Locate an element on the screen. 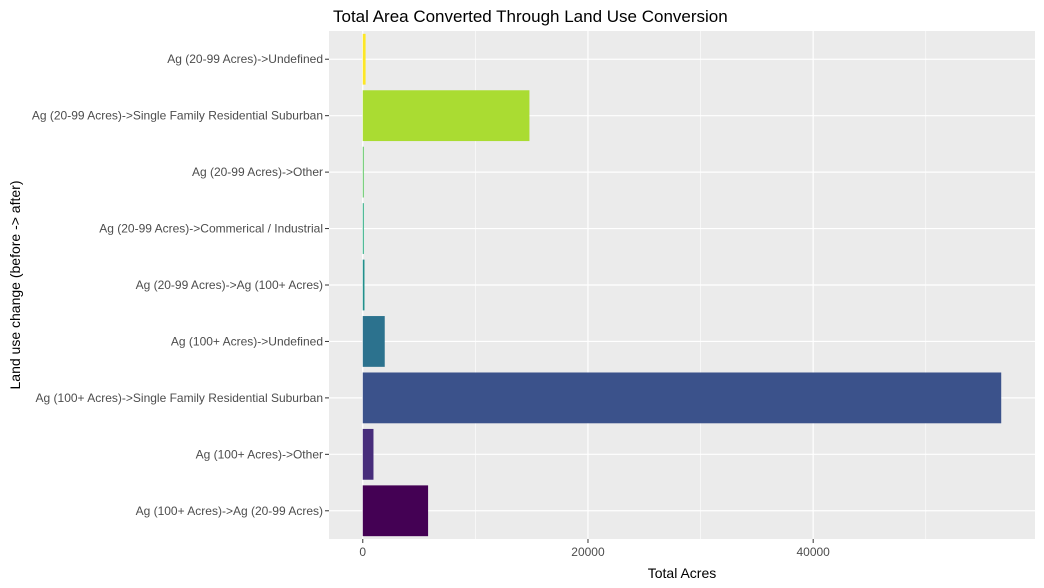 The height and width of the screenshot is (588, 1044). x-axis-ticks: 0 20000 40000 is located at coordinates (594, 549).